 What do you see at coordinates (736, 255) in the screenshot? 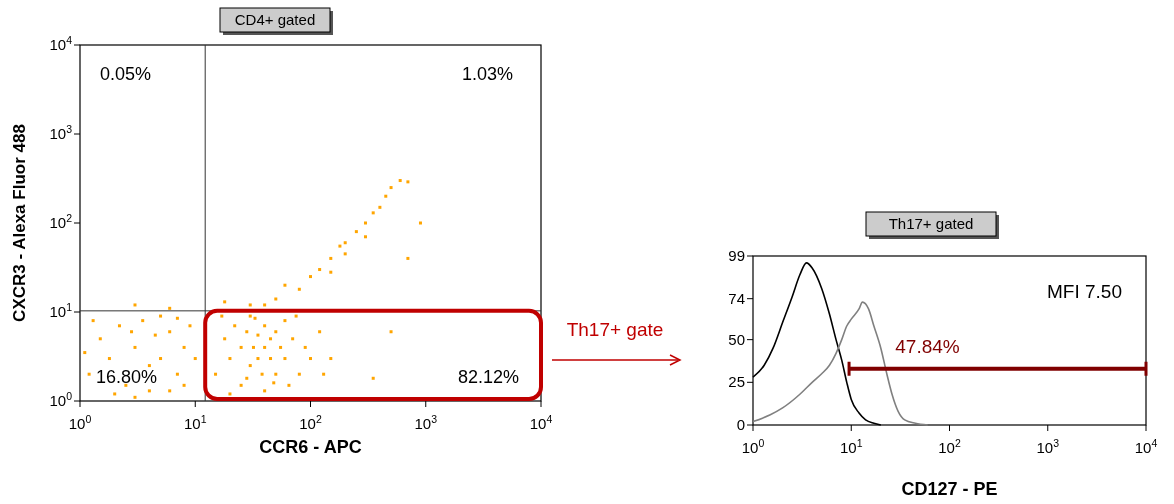
I see `y-tick-label: 99` at bounding box center [736, 255].